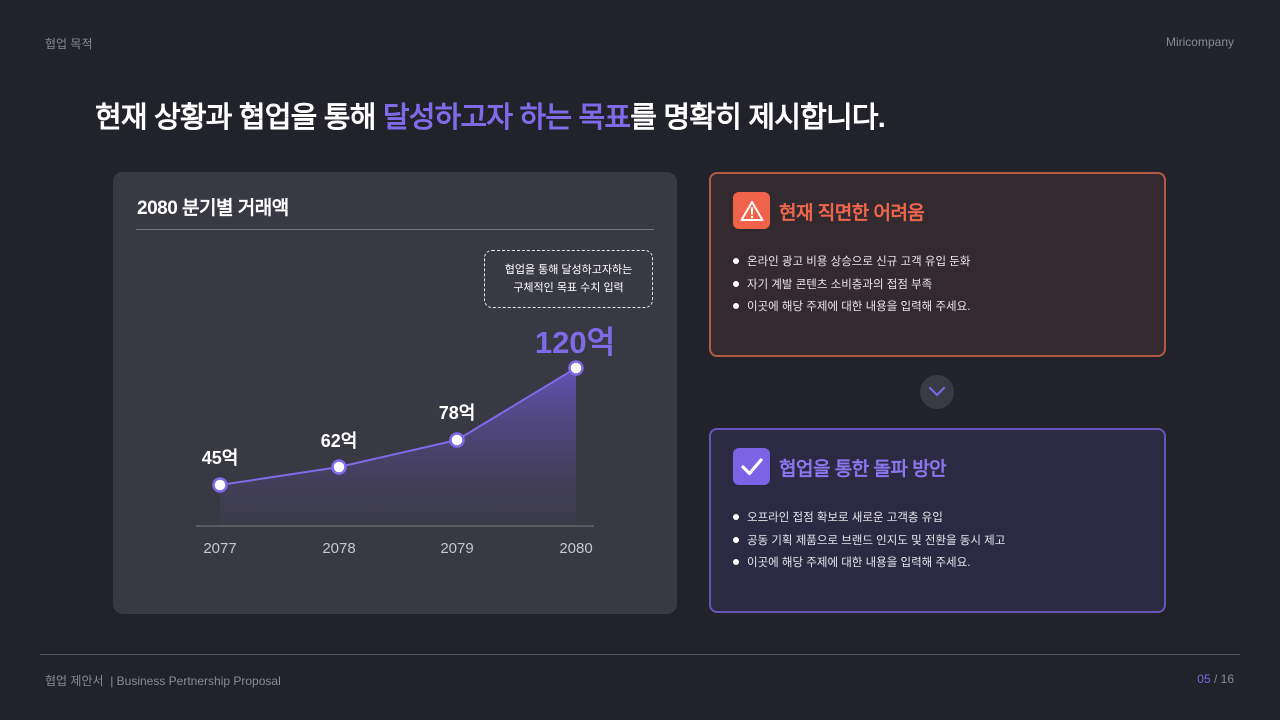  I want to click on solution-title: 협업을 통한 돌파 방안, so click(863, 469).